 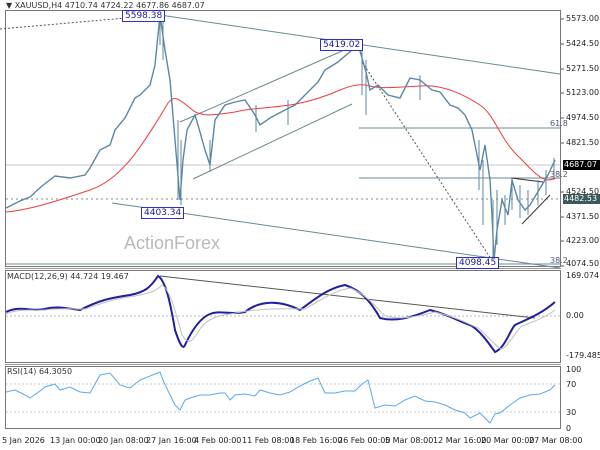 What do you see at coordinates (280, 397) in the screenshot?
I see `rsi-line` at bounding box center [280, 397].